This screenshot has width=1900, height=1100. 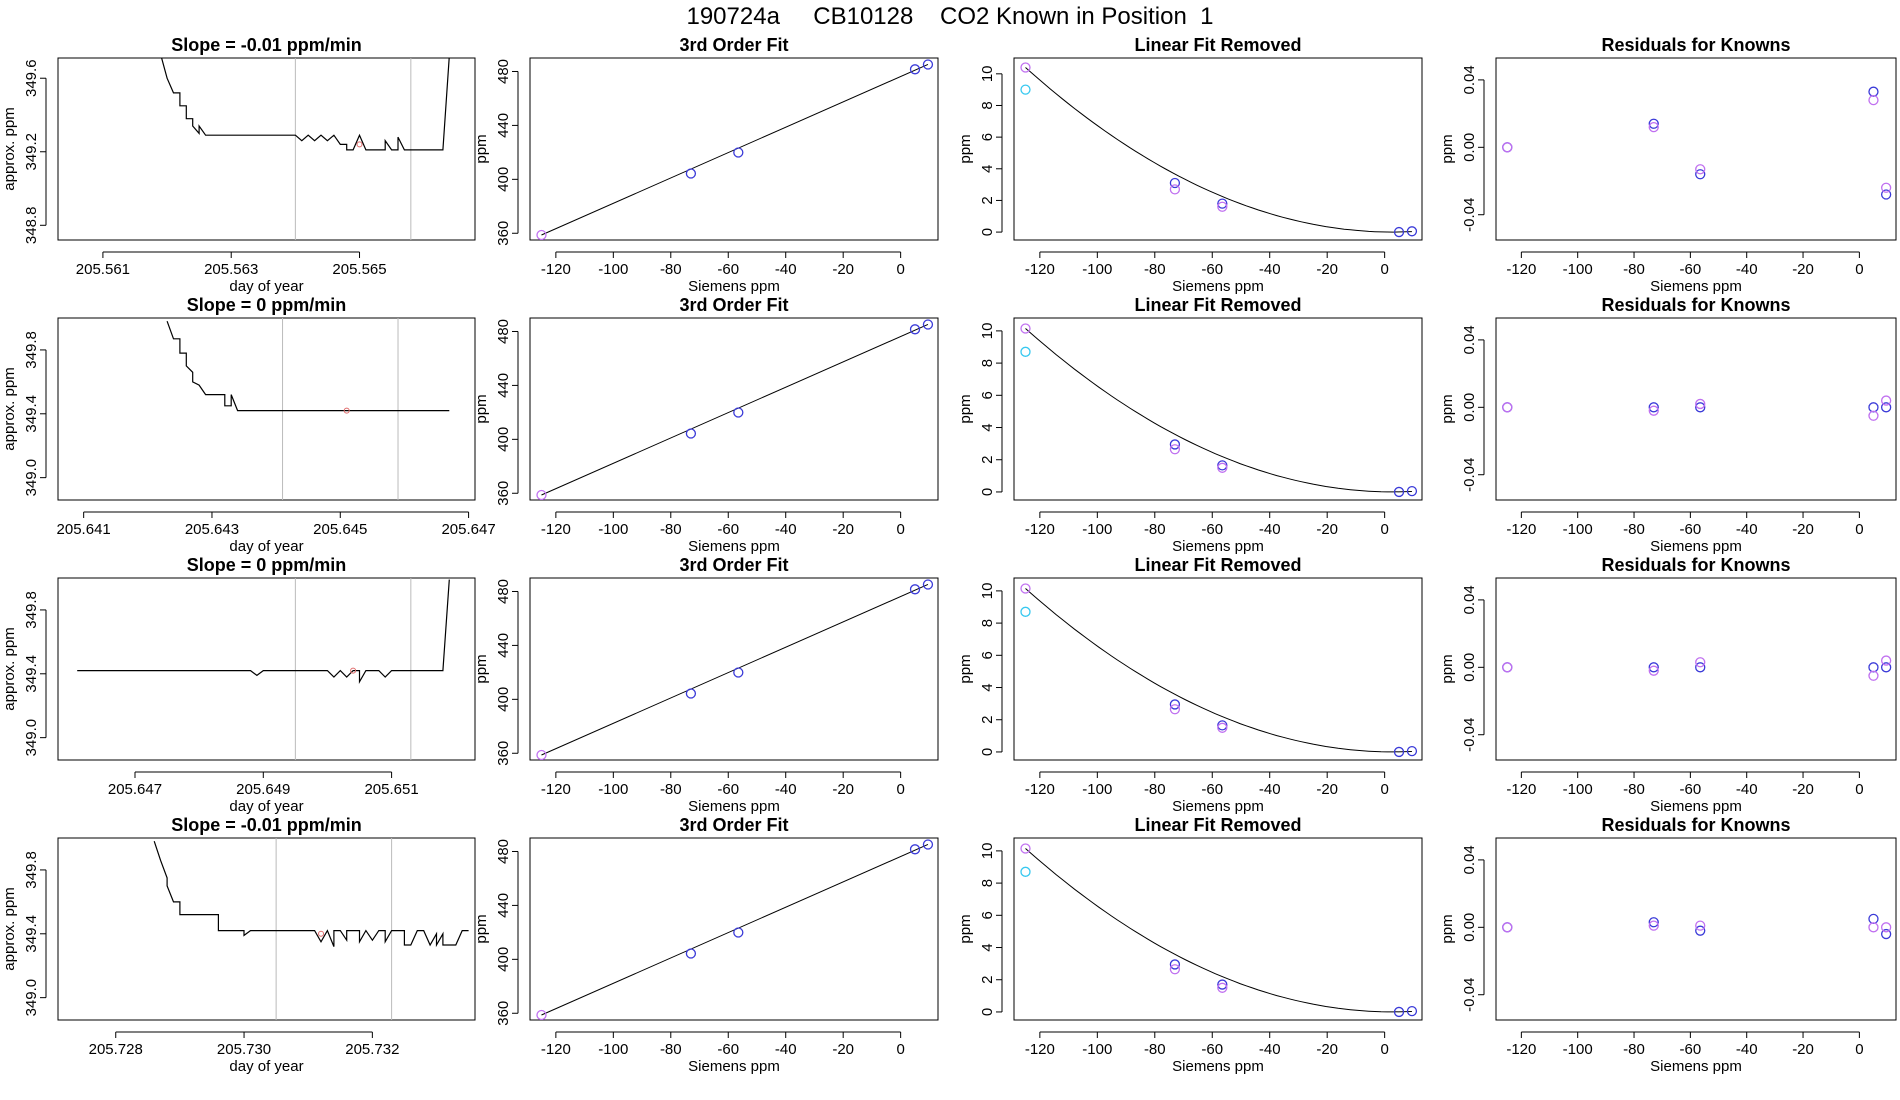 What do you see at coordinates (733, 565) in the screenshot?
I see `plot-title: 3rd Order Fit` at bounding box center [733, 565].